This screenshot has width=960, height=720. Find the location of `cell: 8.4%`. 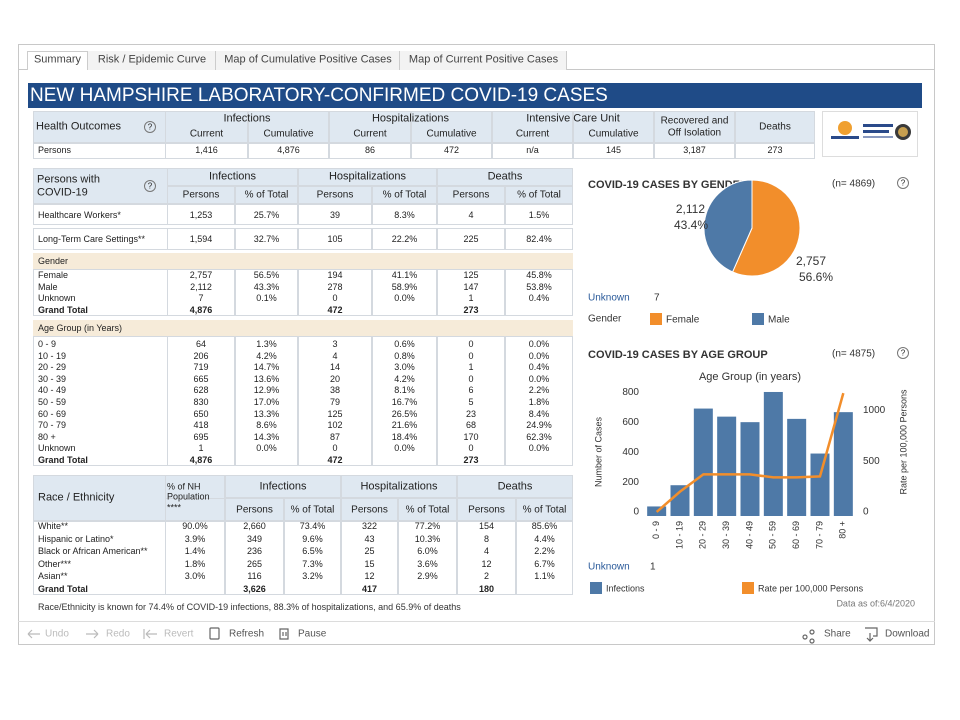

cell: 8.4% is located at coordinates (539, 413).